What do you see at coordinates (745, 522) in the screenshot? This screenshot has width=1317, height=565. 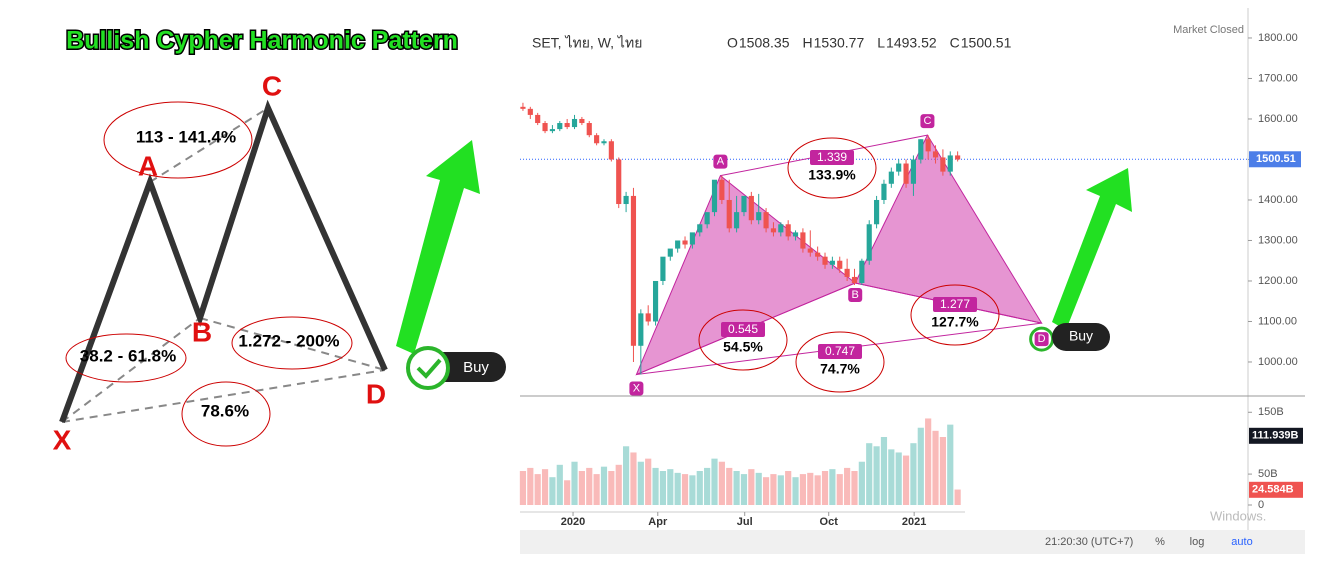 I see `x-tick-label: Jul` at bounding box center [745, 522].